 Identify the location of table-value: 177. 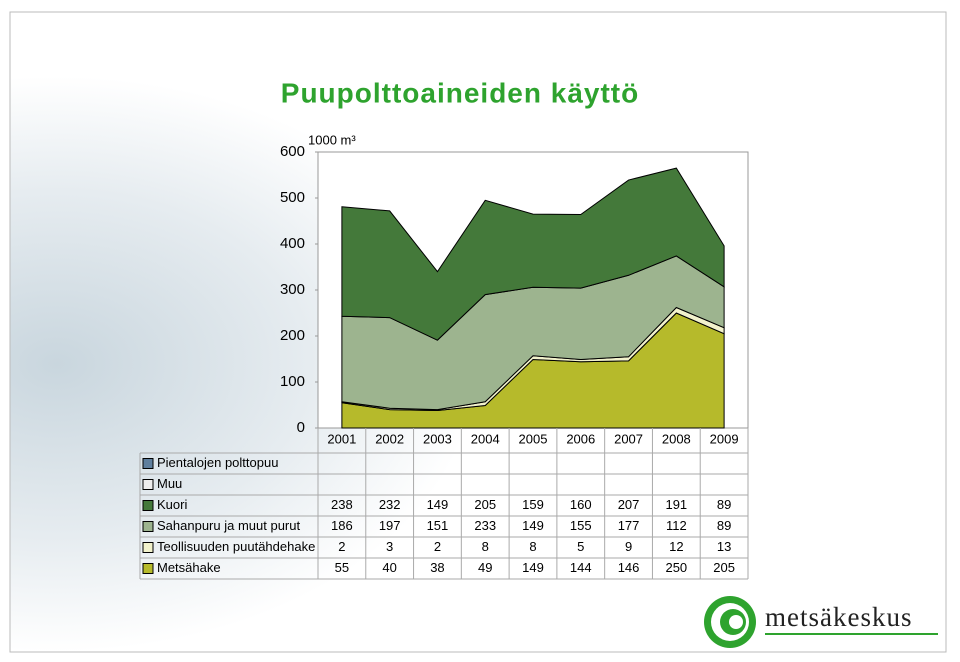
(629, 525).